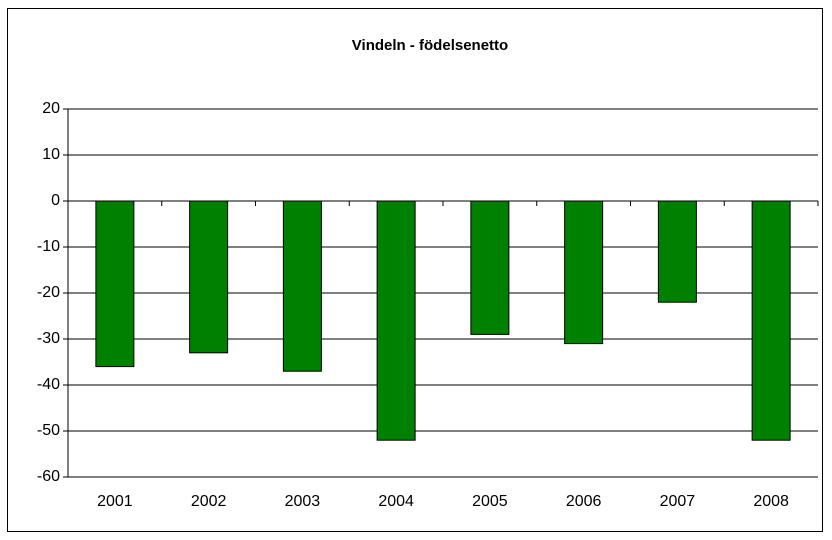  Describe the element at coordinates (48, 338) in the screenshot. I see `y-tick-label: -30` at that location.